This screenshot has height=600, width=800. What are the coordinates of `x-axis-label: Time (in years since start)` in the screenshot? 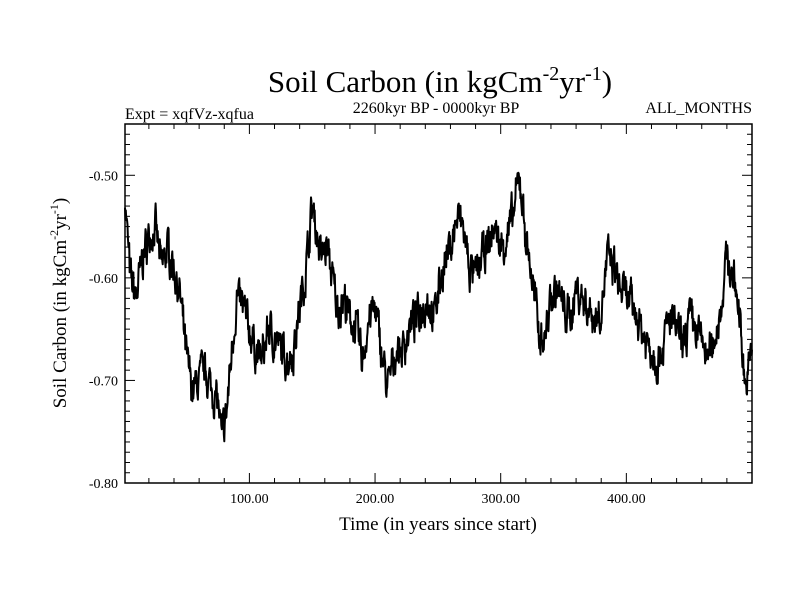 It's located at (438, 524).